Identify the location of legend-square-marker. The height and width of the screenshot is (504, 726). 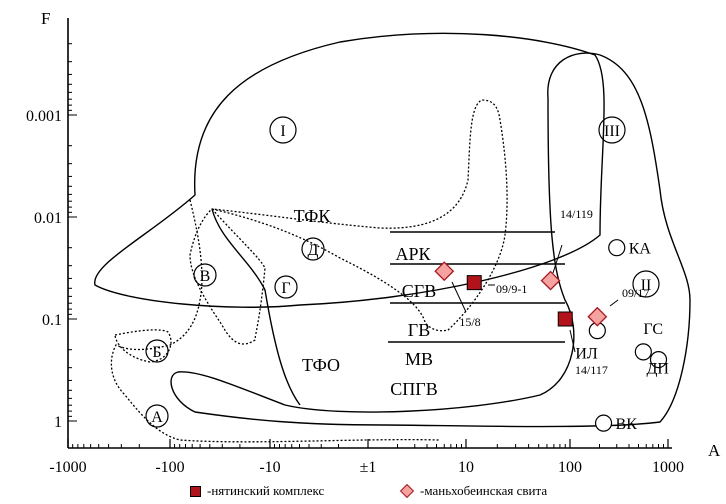
(195, 491).